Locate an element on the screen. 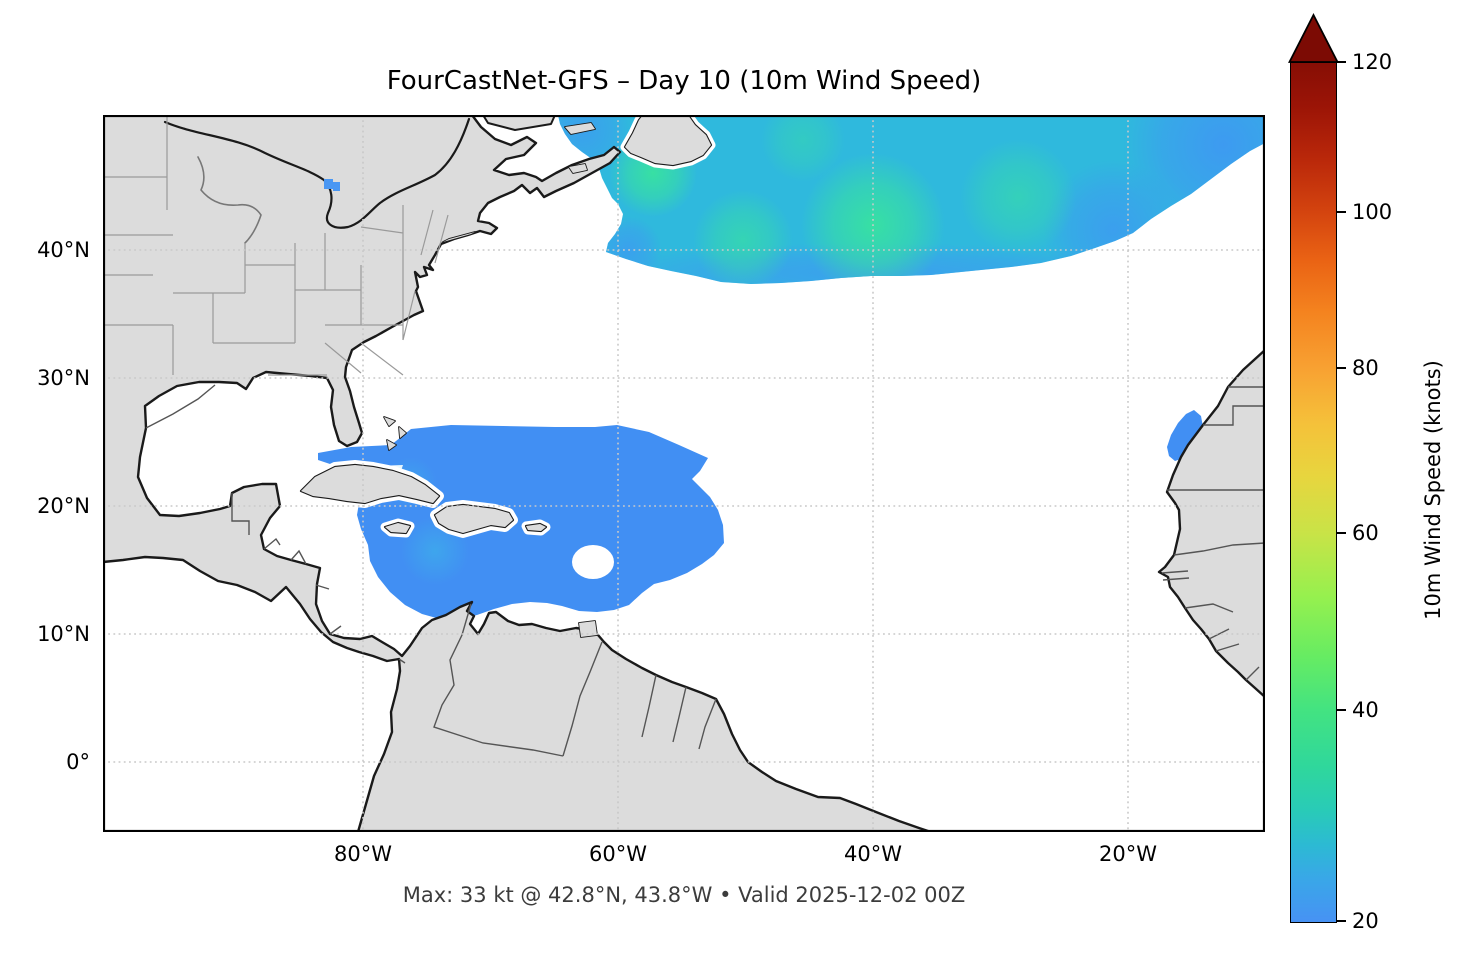  state-borders is located at coordinates (276, 245).